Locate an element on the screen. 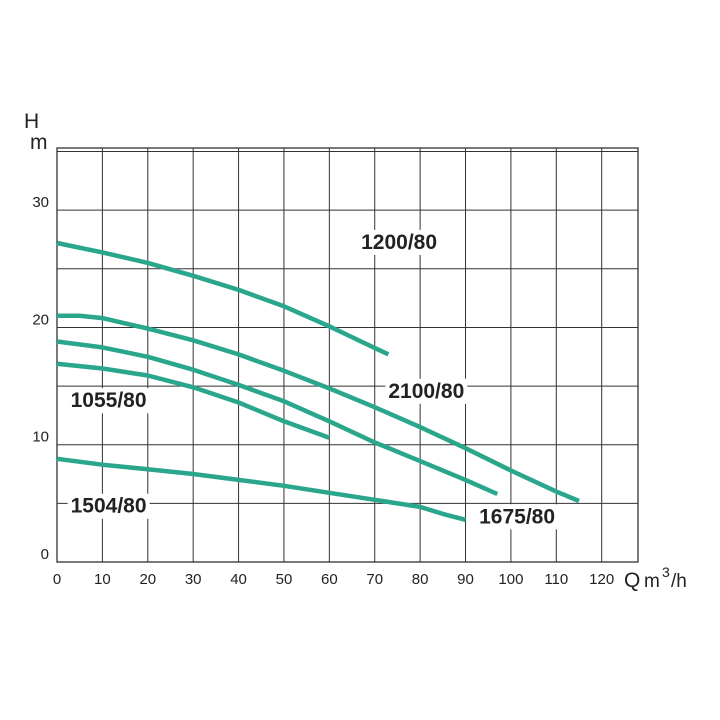 This screenshot has height=720, width=720. x-tick-label: 50 is located at coordinates (284, 579).